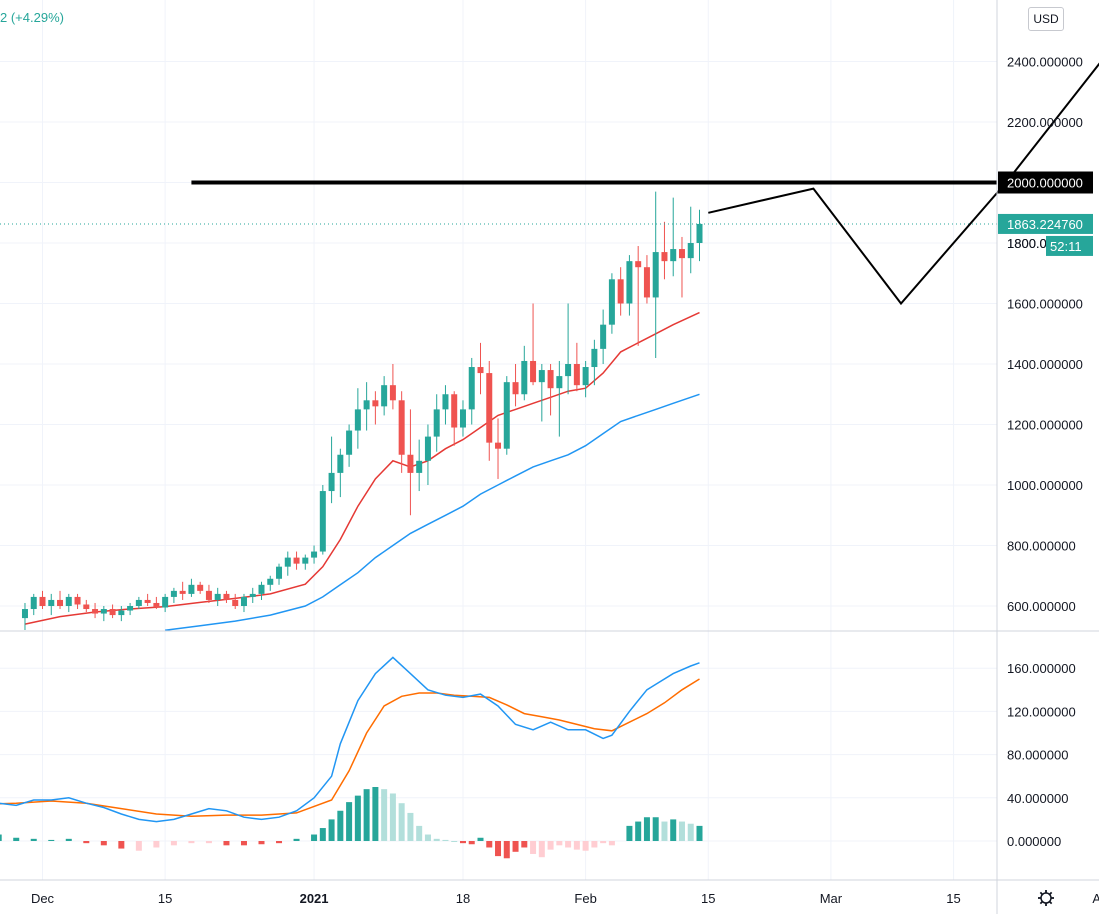 This screenshot has width=1099, height=914. Describe the element at coordinates (831, 898) in the screenshot. I see `time-tick-label: Mar` at that location.